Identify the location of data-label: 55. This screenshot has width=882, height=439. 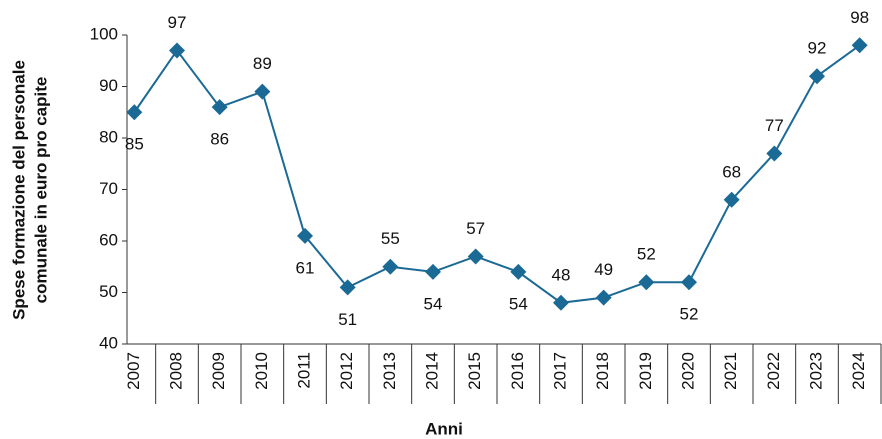
(390, 238).